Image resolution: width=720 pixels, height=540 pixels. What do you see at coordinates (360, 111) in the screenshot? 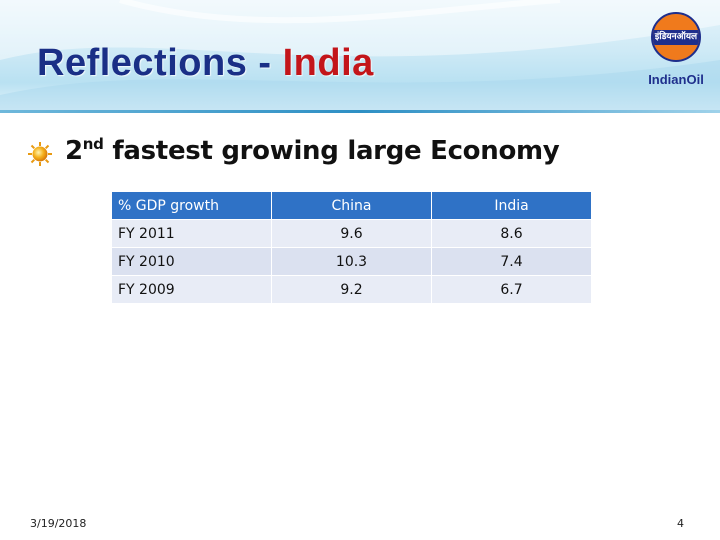
I see `header-divider` at bounding box center [360, 111].